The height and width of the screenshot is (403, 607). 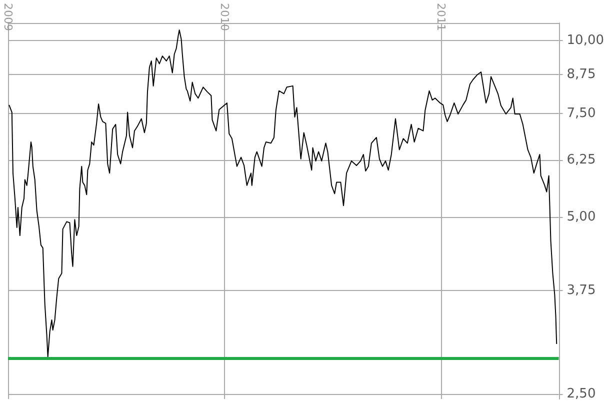 I want to click on y-tick-label: 3,75, so click(x=581, y=290).